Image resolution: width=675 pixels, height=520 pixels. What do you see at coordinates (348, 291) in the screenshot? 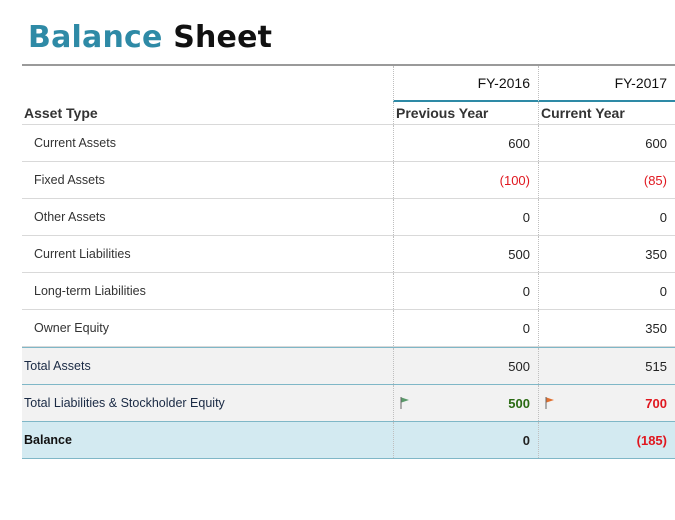
I see `table-row: Long-term Liabilities 0 0` at bounding box center [348, 291].